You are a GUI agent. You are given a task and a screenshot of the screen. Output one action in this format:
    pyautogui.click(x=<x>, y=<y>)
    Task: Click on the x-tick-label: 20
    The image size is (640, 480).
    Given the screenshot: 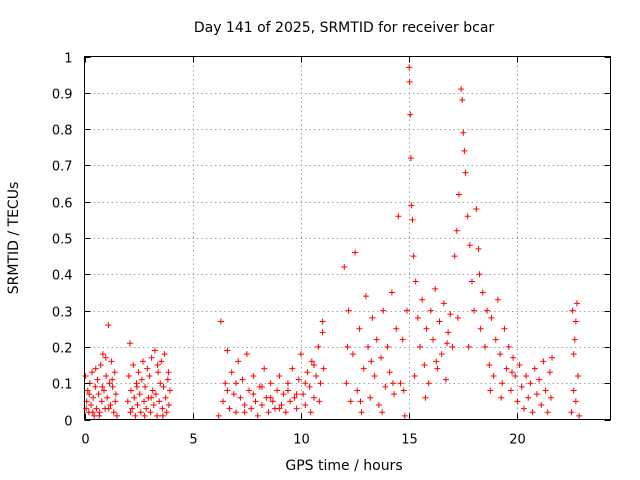 What is the action you would take?
    pyautogui.click(x=517, y=440)
    